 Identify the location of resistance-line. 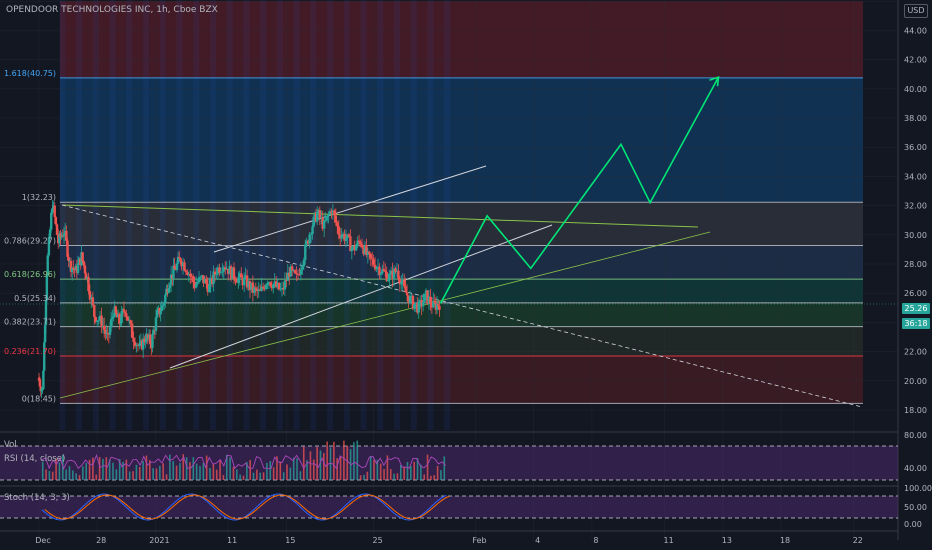
(380, 216).